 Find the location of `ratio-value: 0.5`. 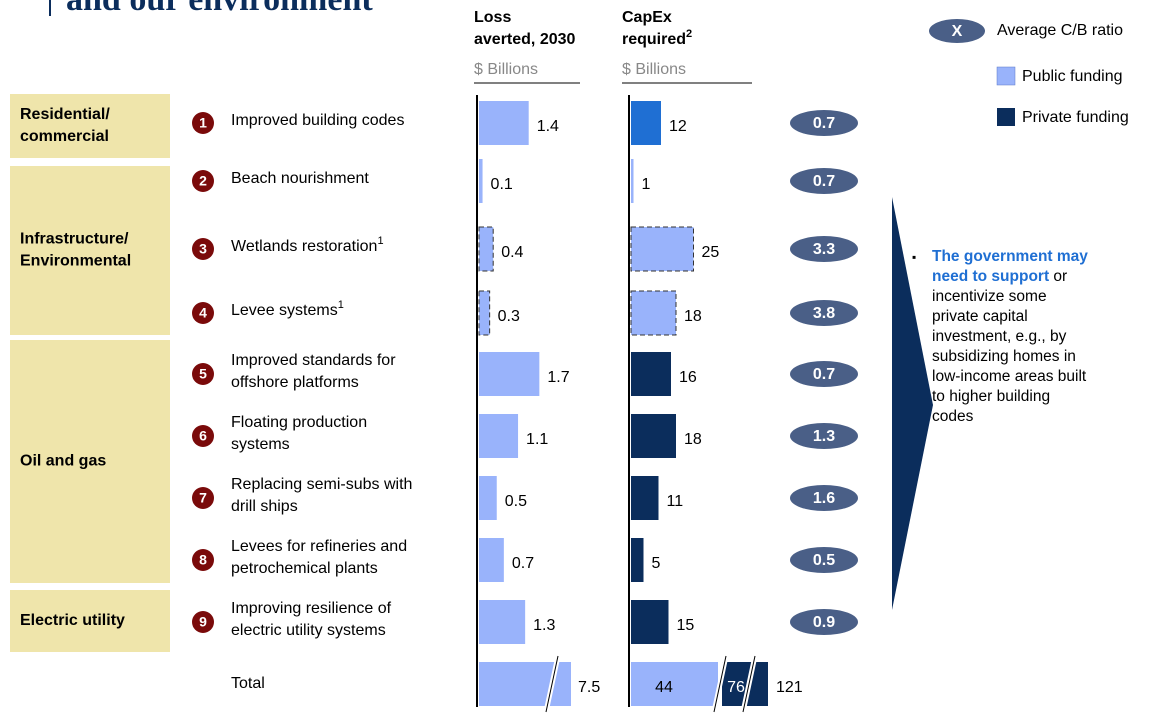

ratio-value: 0.5 is located at coordinates (824, 560).